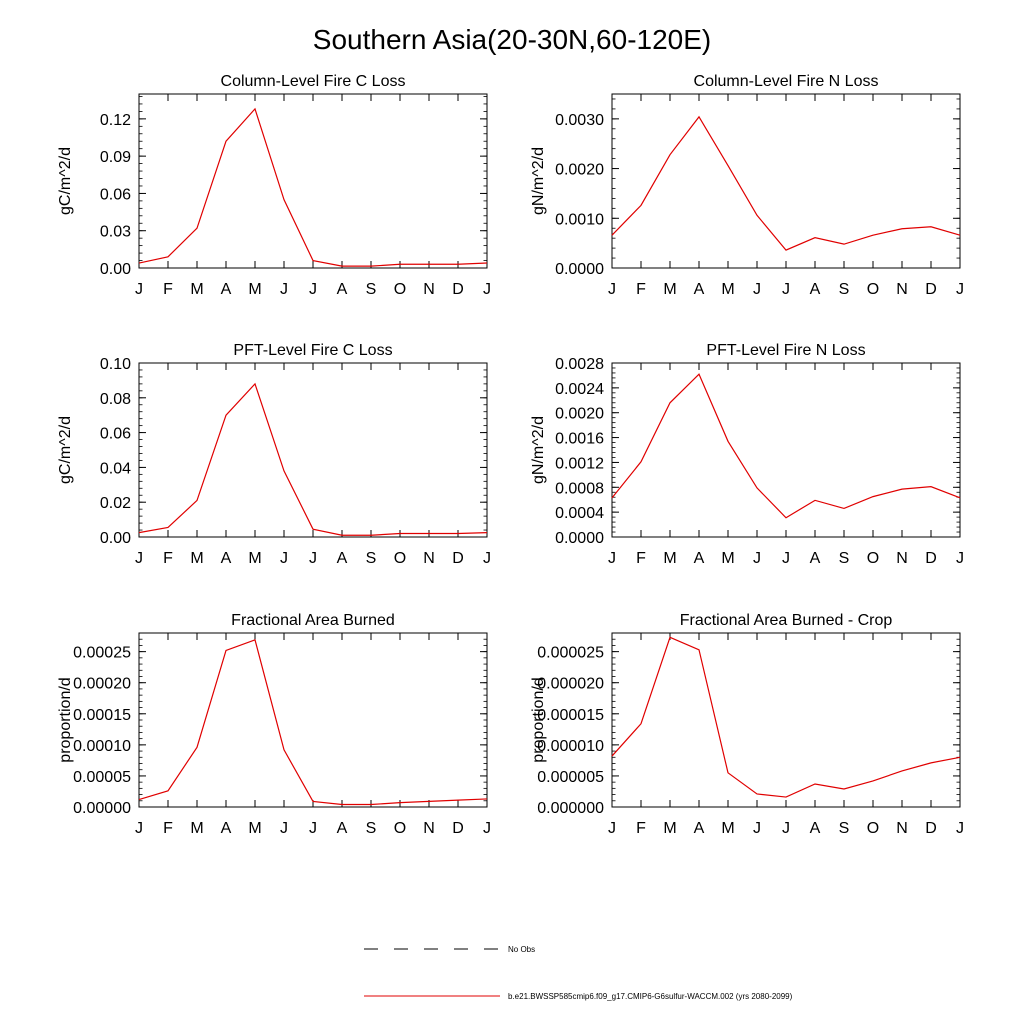 The image size is (1024, 1024). What do you see at coordinates (102, 715) in the screenshot?
I see `y-tick-label: 0.00015` at bounding box center [102, 715].